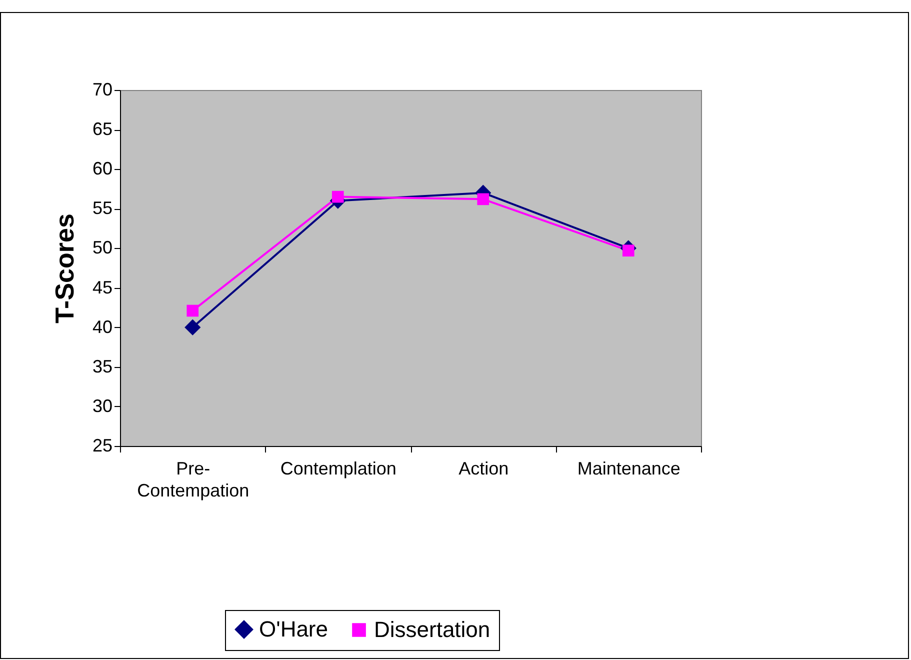 Image resolution: width=911 pixels, height=660 pixels. I want to click on x-tick-label: Pre-Contempation, so click(193, 479).